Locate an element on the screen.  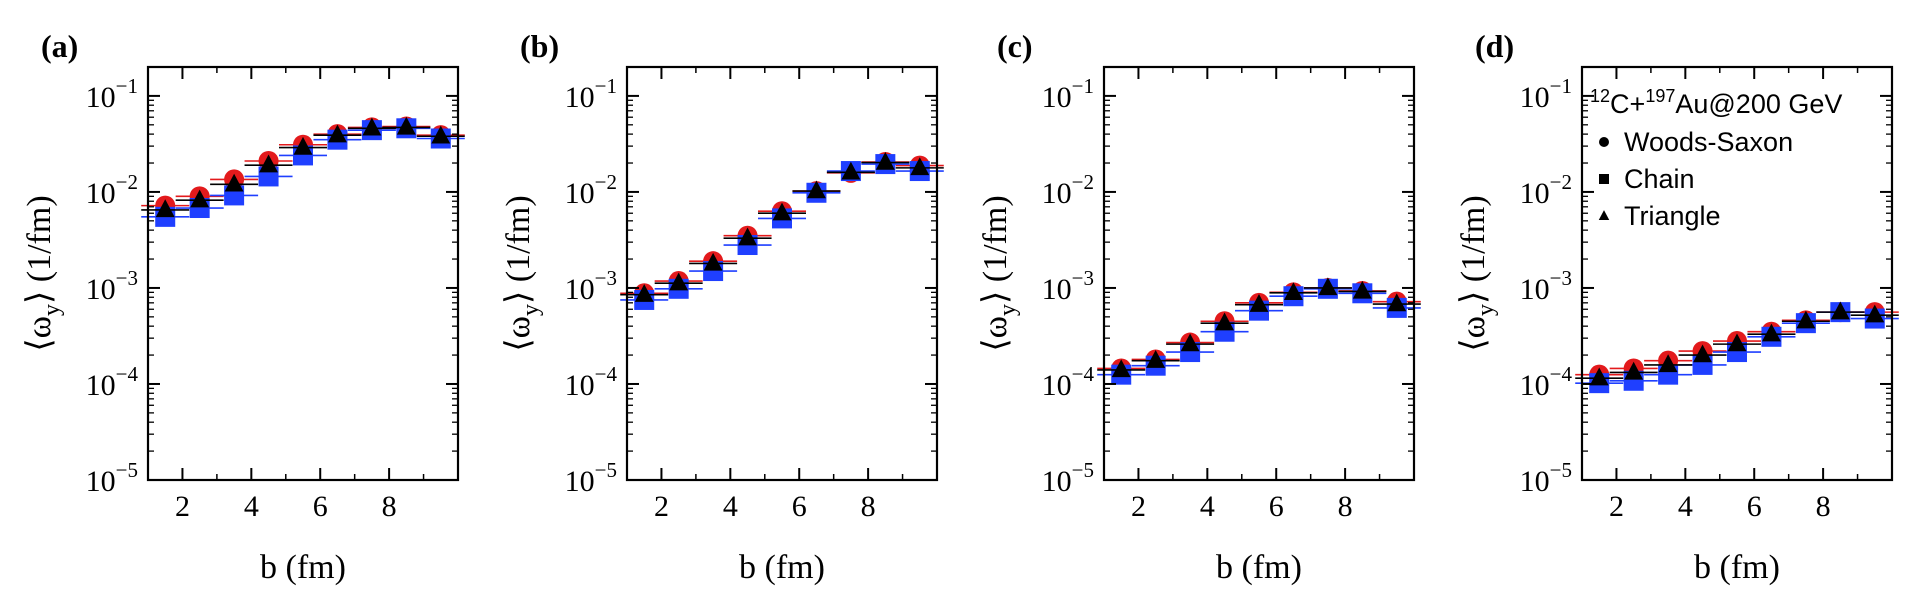
panel-label: (b) is located at coordinates (539, 46).